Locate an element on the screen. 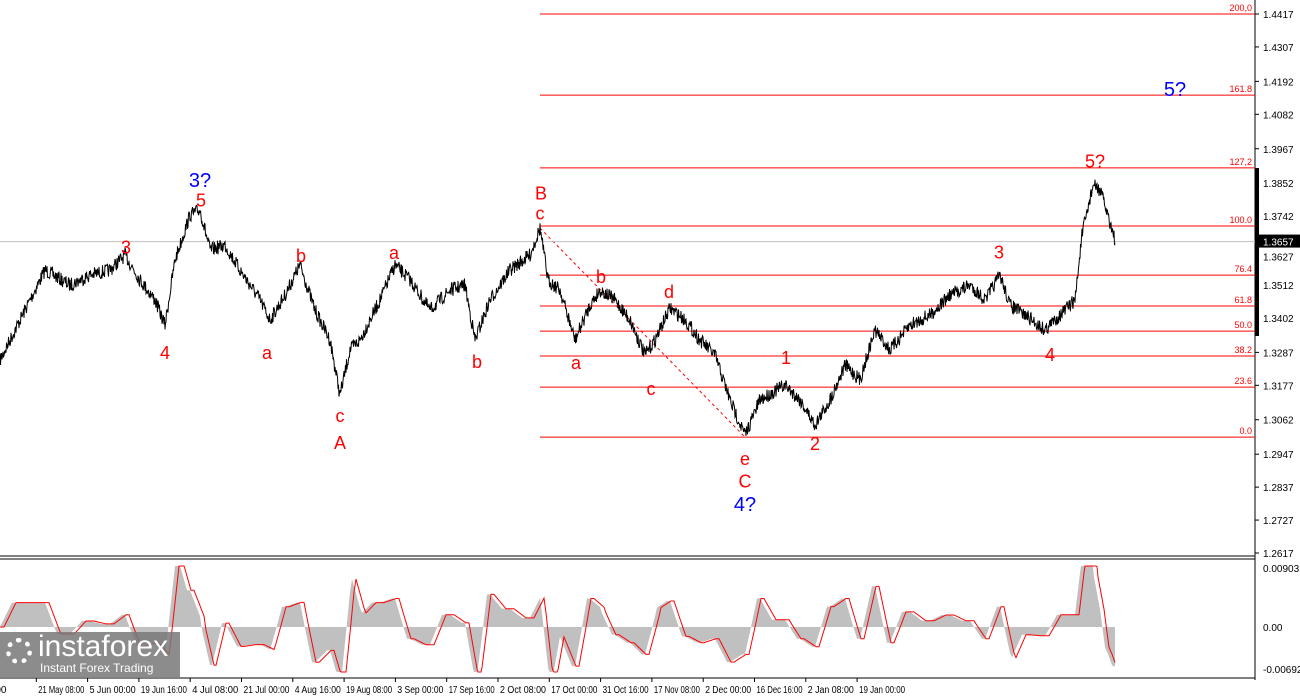  time-tick-label: 17 Oct 00:00 is located at coordinates (574, 690).